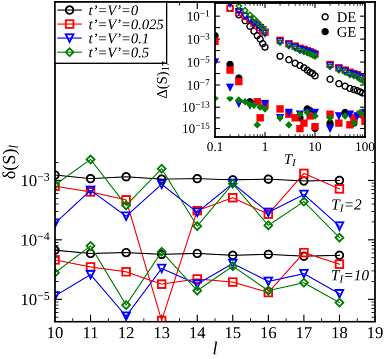 This screenshot has width=386, height=359. I want to click on x-tick-label: 0.1, so click(214, 147).